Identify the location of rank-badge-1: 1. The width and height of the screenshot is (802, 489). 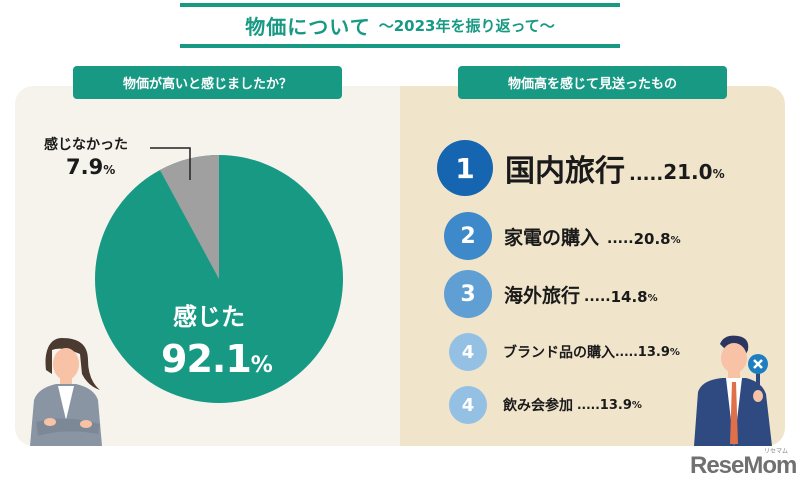
(465, 168).